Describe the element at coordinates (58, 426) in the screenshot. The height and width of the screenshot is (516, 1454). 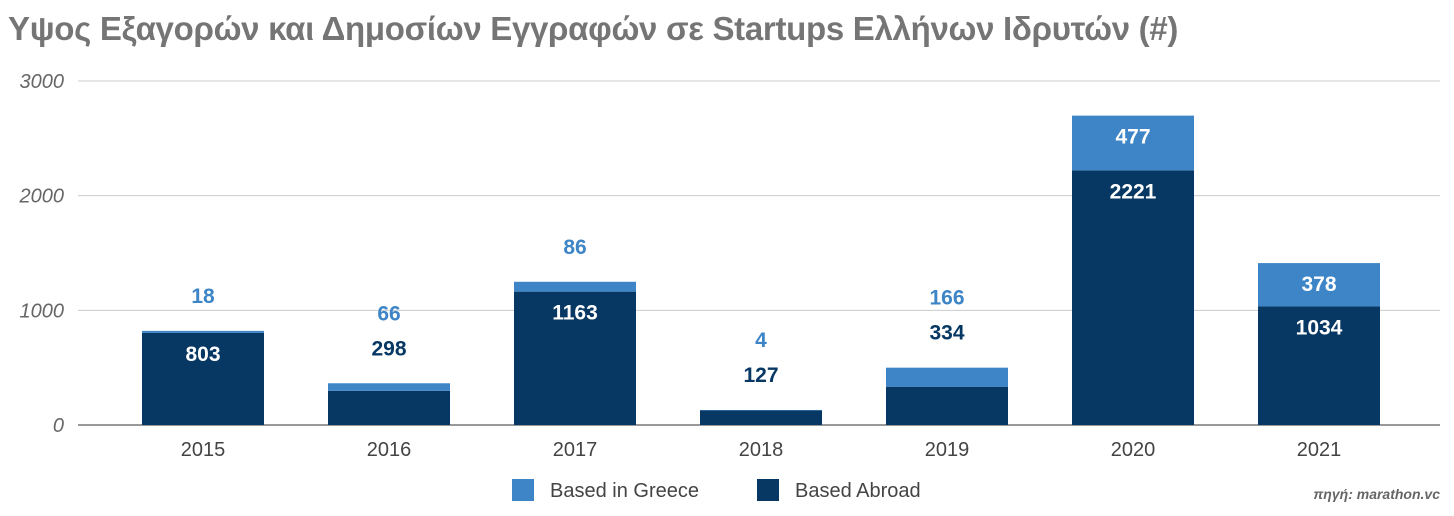
I see `y-tick-label: 0` at that location.